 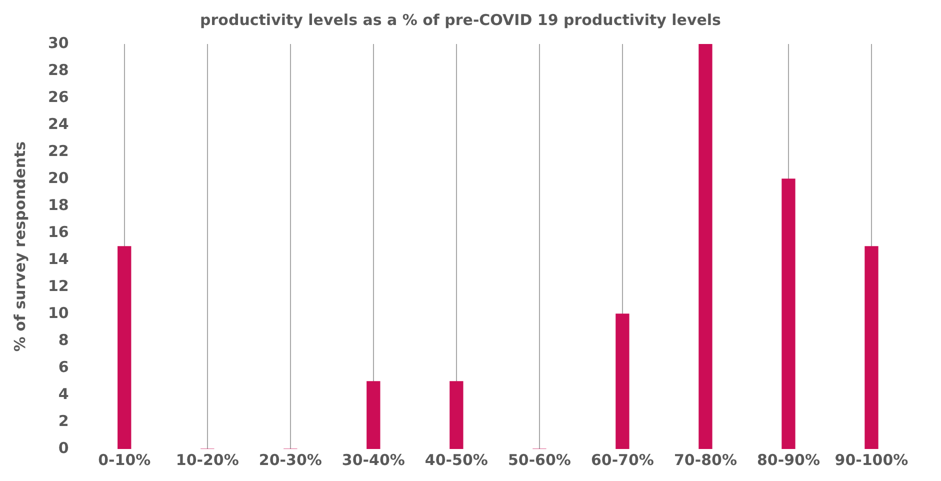 What do you see at coordinates (63, 339) in the screenshot?
I see `y-tick-label: 8` at bounding box center [63, 339].